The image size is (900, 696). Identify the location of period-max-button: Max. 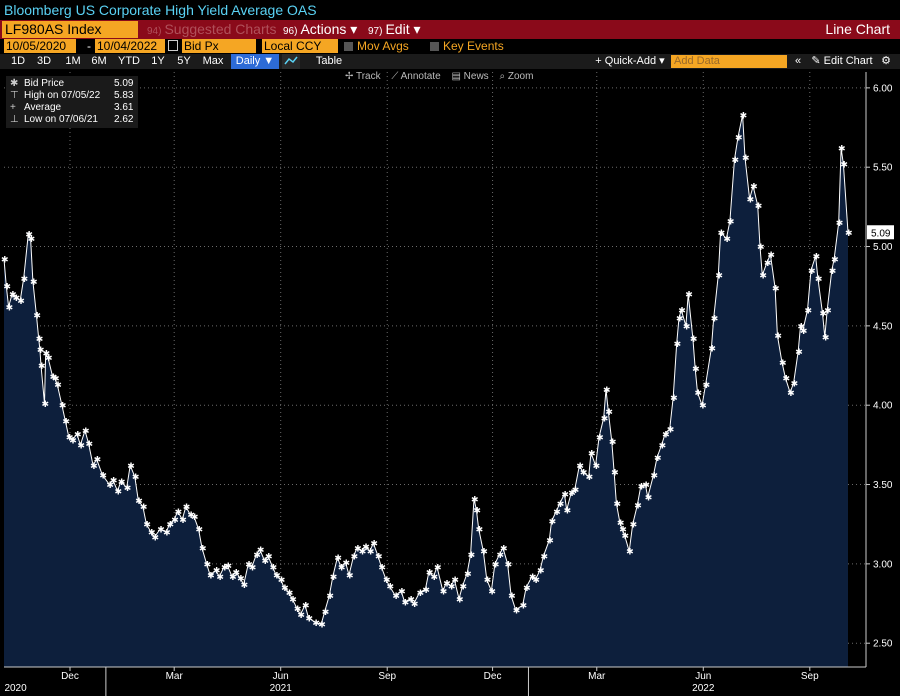
(213, 61).